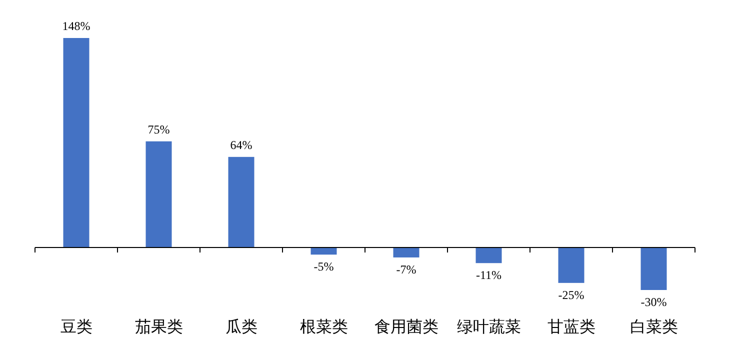  Describe the element at coordinates (241, 327) in the screenshot. I see `x-tick-label: 瓜类` at that location.